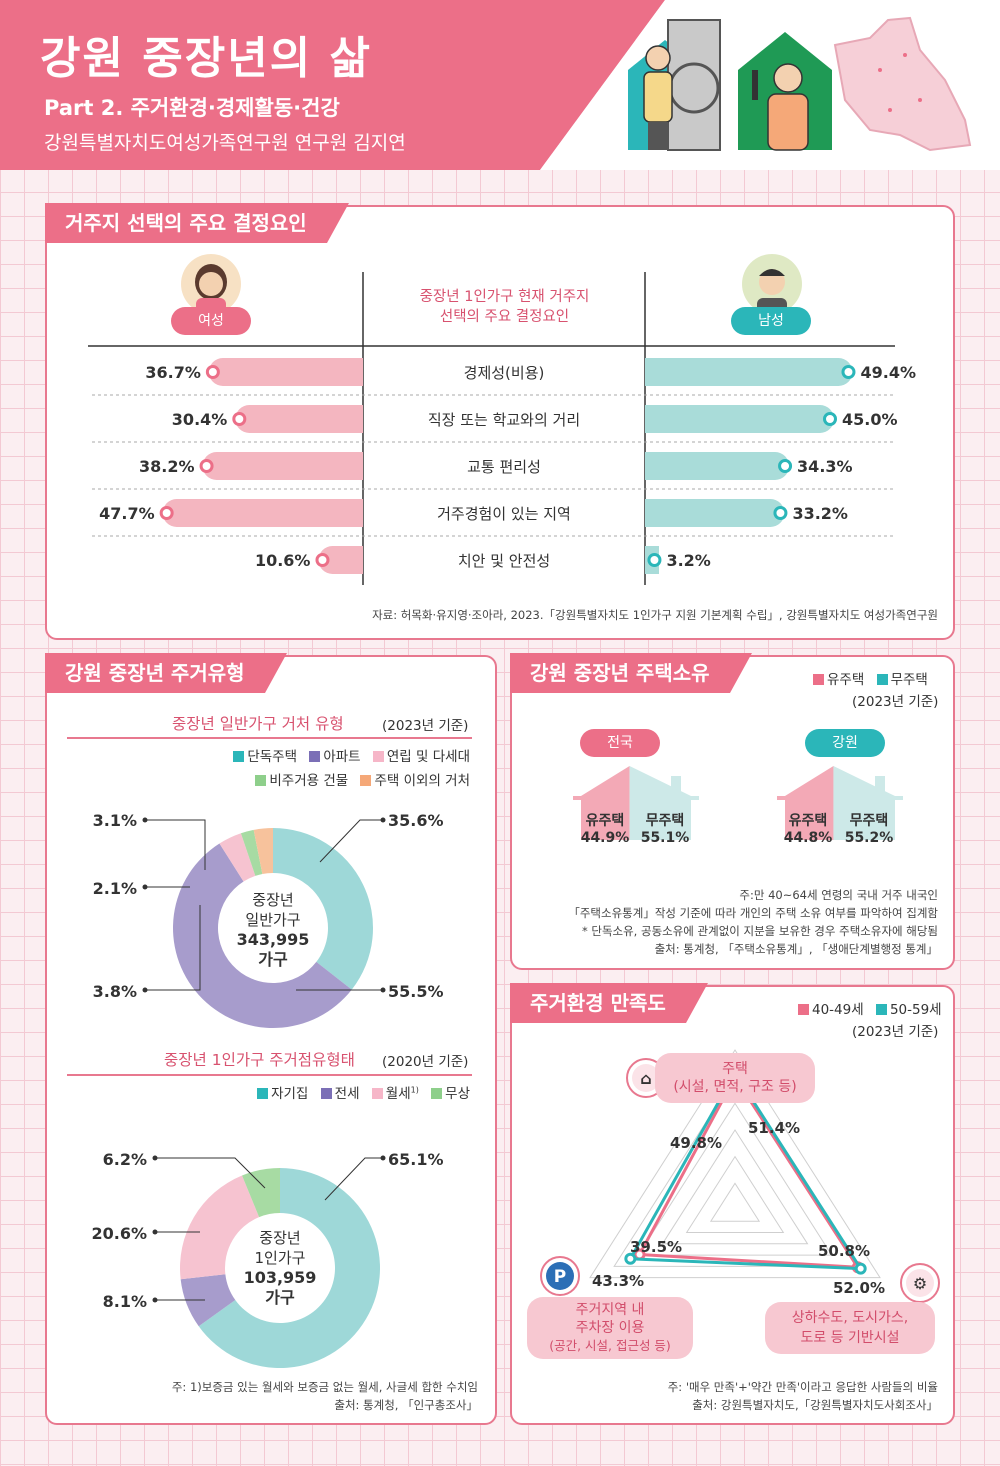 This screenshot has width=1000, height=1466. I want to click on ownership-note1: 주:만 40~64세 연령의 국내 거주 내국인, so click(838, 895).